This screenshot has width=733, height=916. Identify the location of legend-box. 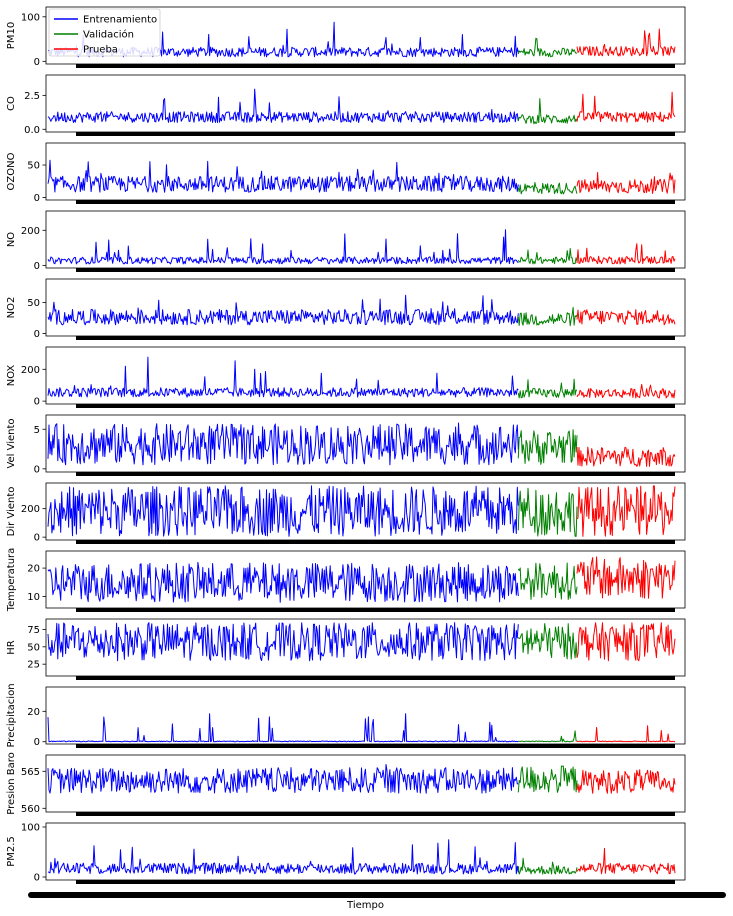
(104, 32).